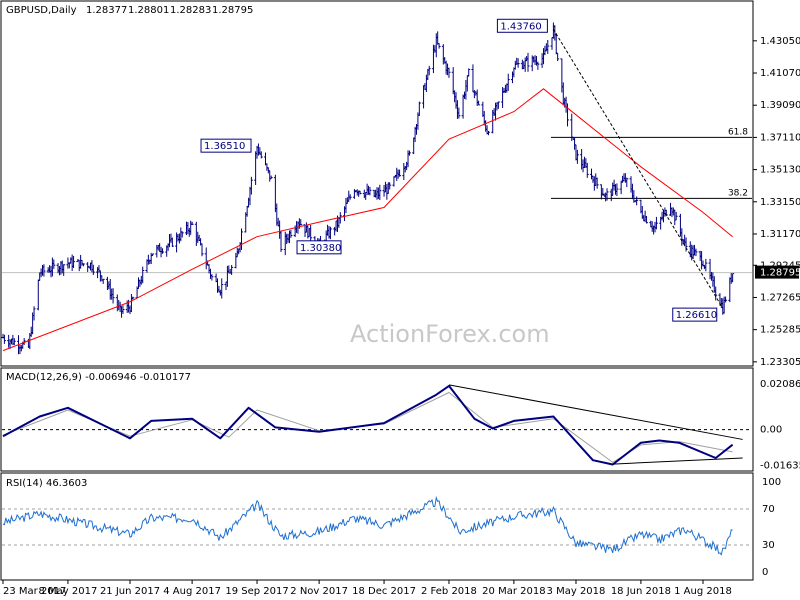 The width and height of the screenshot is (800, 600). What do you see at coordinates (449, 591) in the screenshot?
I see `x-tick-label: 2 Feb 2018` at bounding box center [449, 591].